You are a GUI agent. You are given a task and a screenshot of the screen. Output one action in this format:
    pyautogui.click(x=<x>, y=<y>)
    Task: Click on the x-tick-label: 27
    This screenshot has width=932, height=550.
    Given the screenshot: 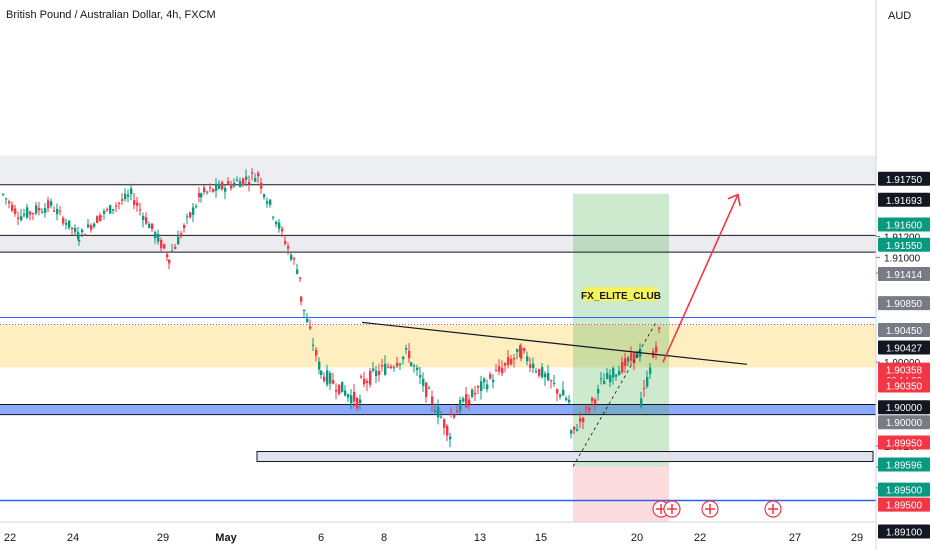 What is the action you would take?
    pyautogui.click(x=795, y=538)
    